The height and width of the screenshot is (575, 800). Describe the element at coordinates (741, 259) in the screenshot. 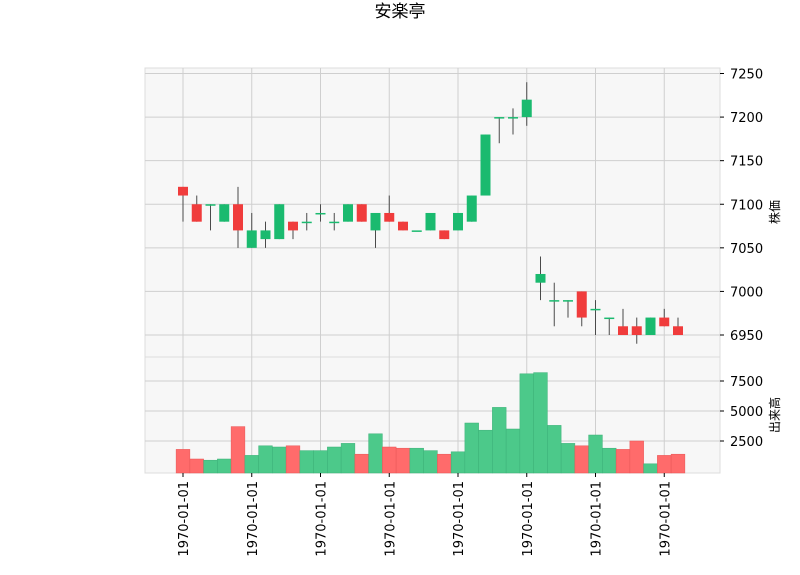

I see `y-tick-labels: 6950 7000 7050 7100 7150 7200 7250 2500 5000 7500` at that location.